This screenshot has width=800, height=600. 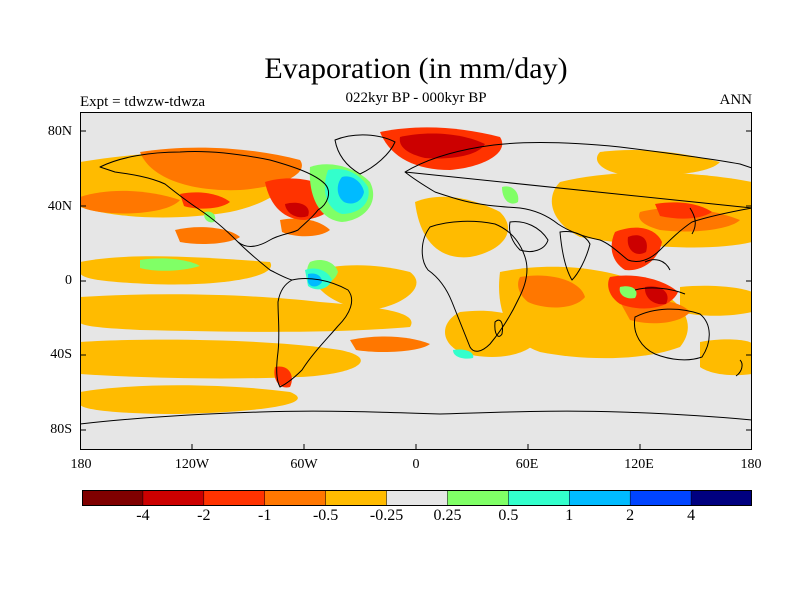 What do you see at coordinates (639, 464) in the screenshot?
I see `lon-tick-label: 120E` at bounding box center [639, 464].